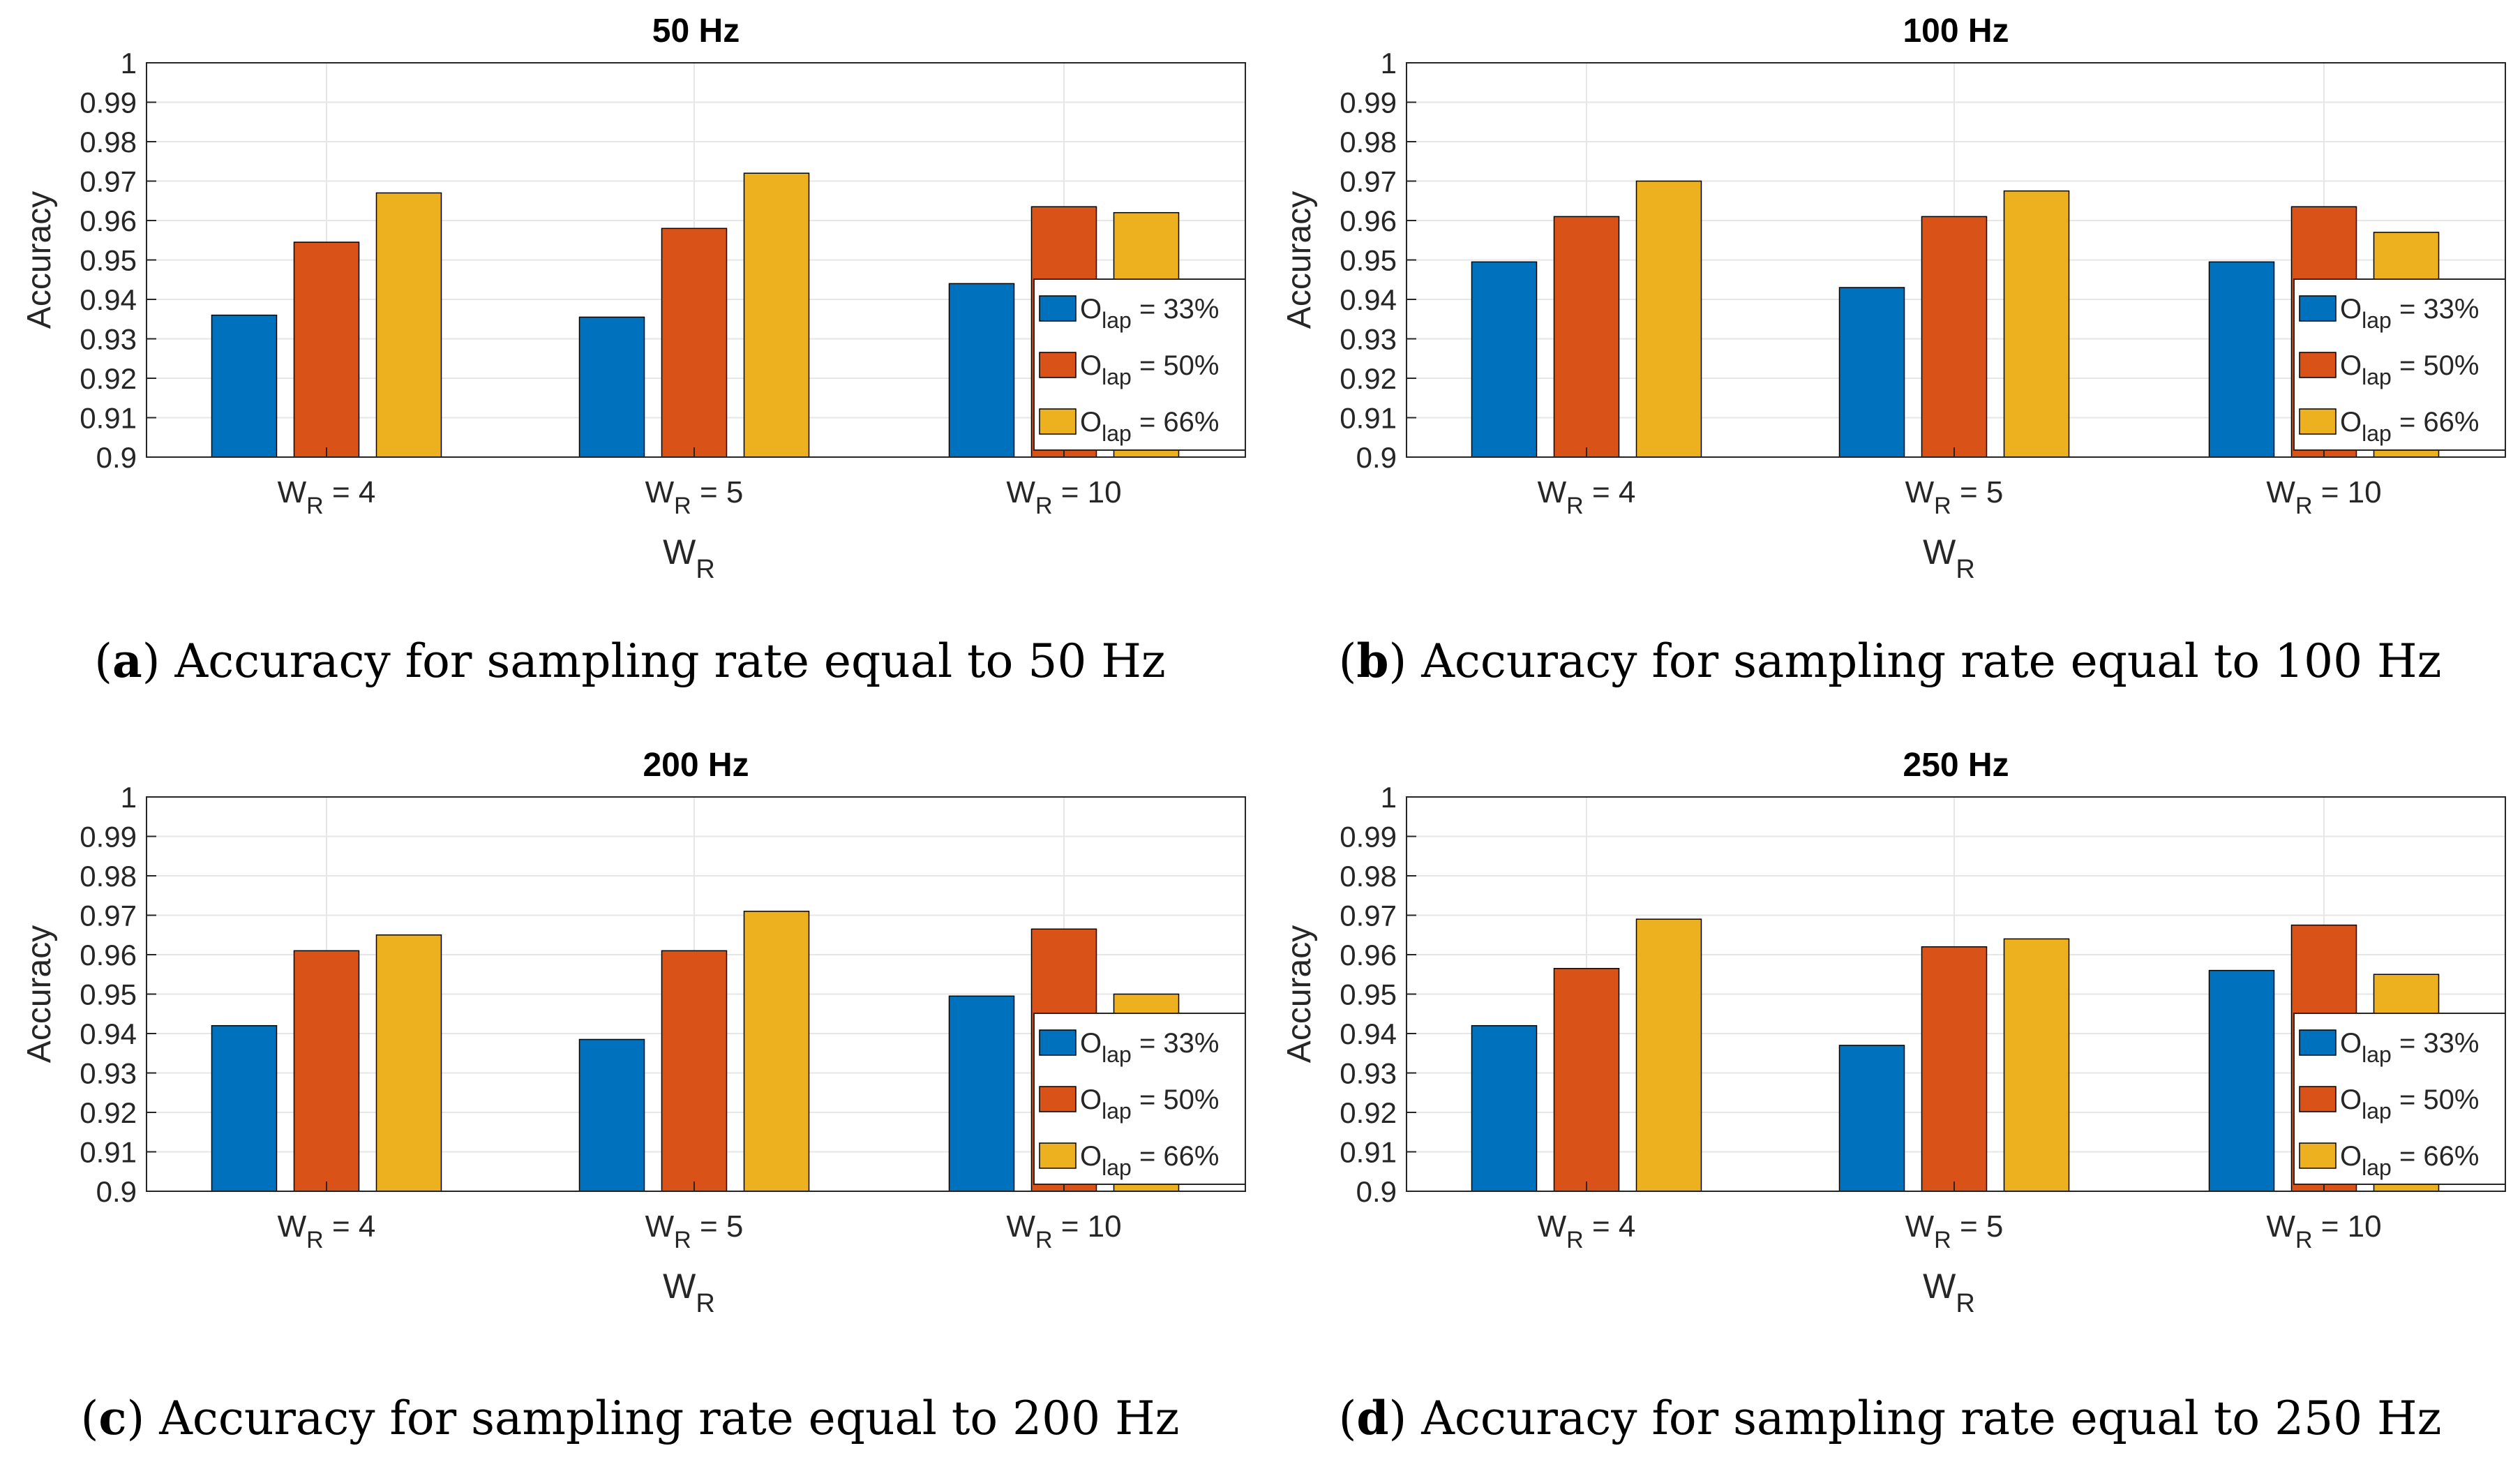 The image size is (2520, 1469). I want to click on y-tick-label: 0.91, so click(1368, 419).